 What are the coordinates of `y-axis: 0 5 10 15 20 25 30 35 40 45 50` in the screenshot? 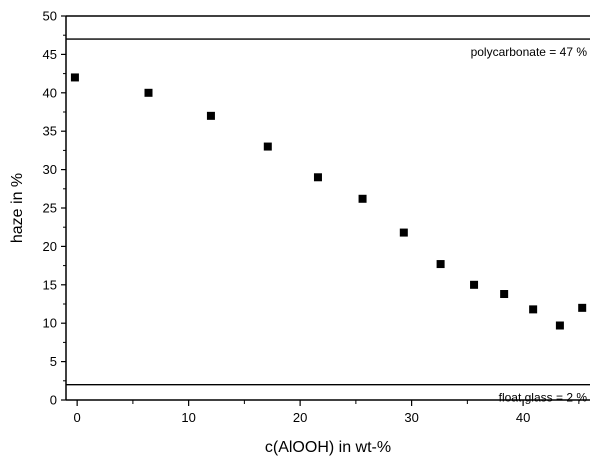 It's located at (55, 208).